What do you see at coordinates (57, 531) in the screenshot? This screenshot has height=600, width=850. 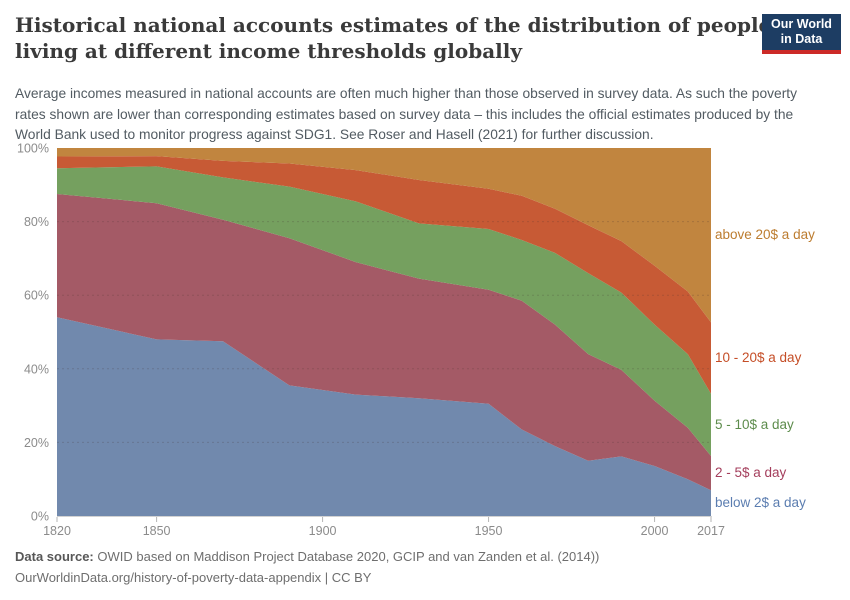 I see `x-tick-label: 1820` at bounding box center [57, 531].